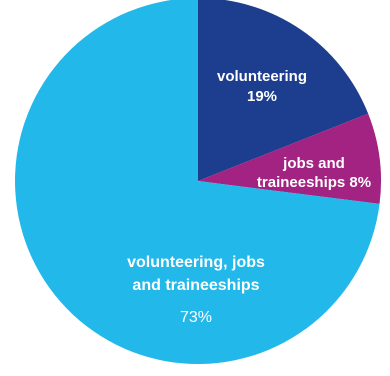 The height and width of the screenshot is (376, 390). What do you see at coordinates (262, 76) in the screenshot?
I see `slice-label-volunteering-line-1: volunteering` at bounding box center [262, 76].